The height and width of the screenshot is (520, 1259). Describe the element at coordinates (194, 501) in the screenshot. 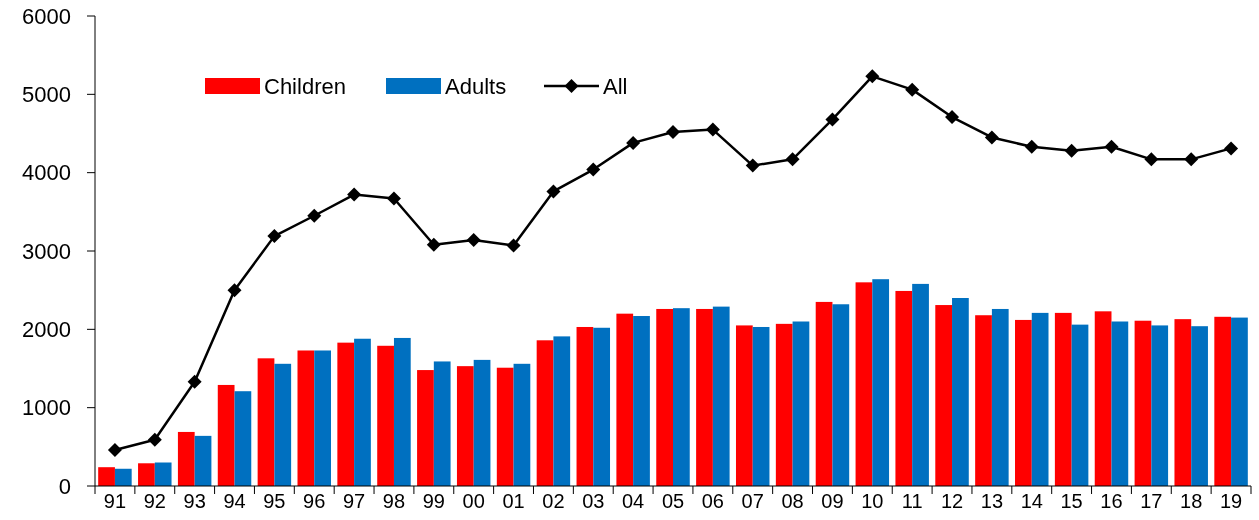

I see `x-tick-label: 93` at that location.